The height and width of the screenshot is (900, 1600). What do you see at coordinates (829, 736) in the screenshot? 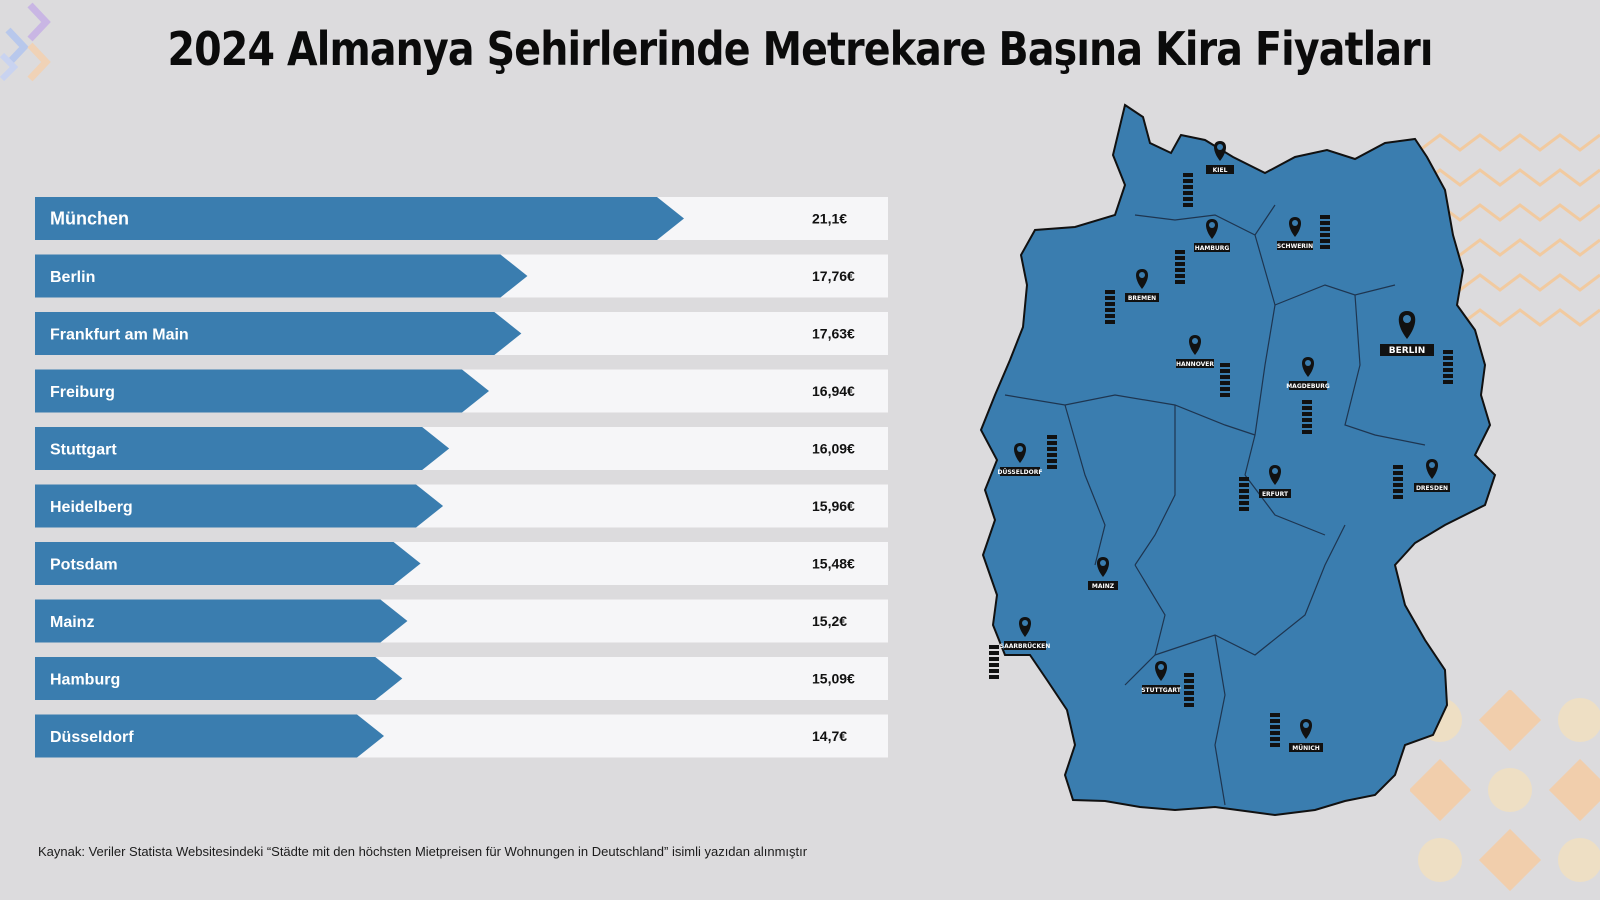
I see `value-label: 14,7€` at bounding box center [829, 736].